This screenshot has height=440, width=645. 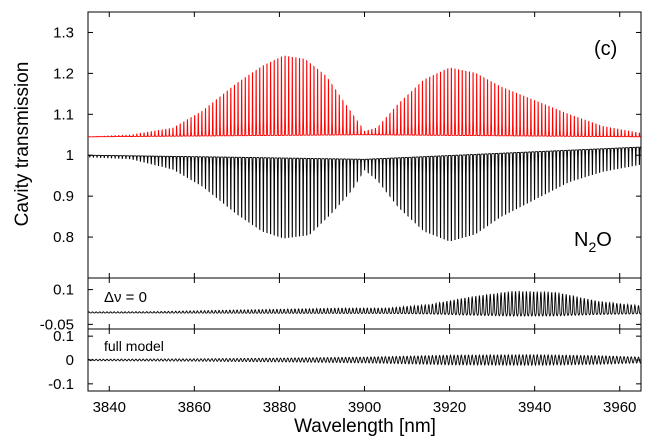 What do you see at coordinates (279, 407) in the screenshot?
I see `x-tick-label: 3880` at bounding box center [279, 407].